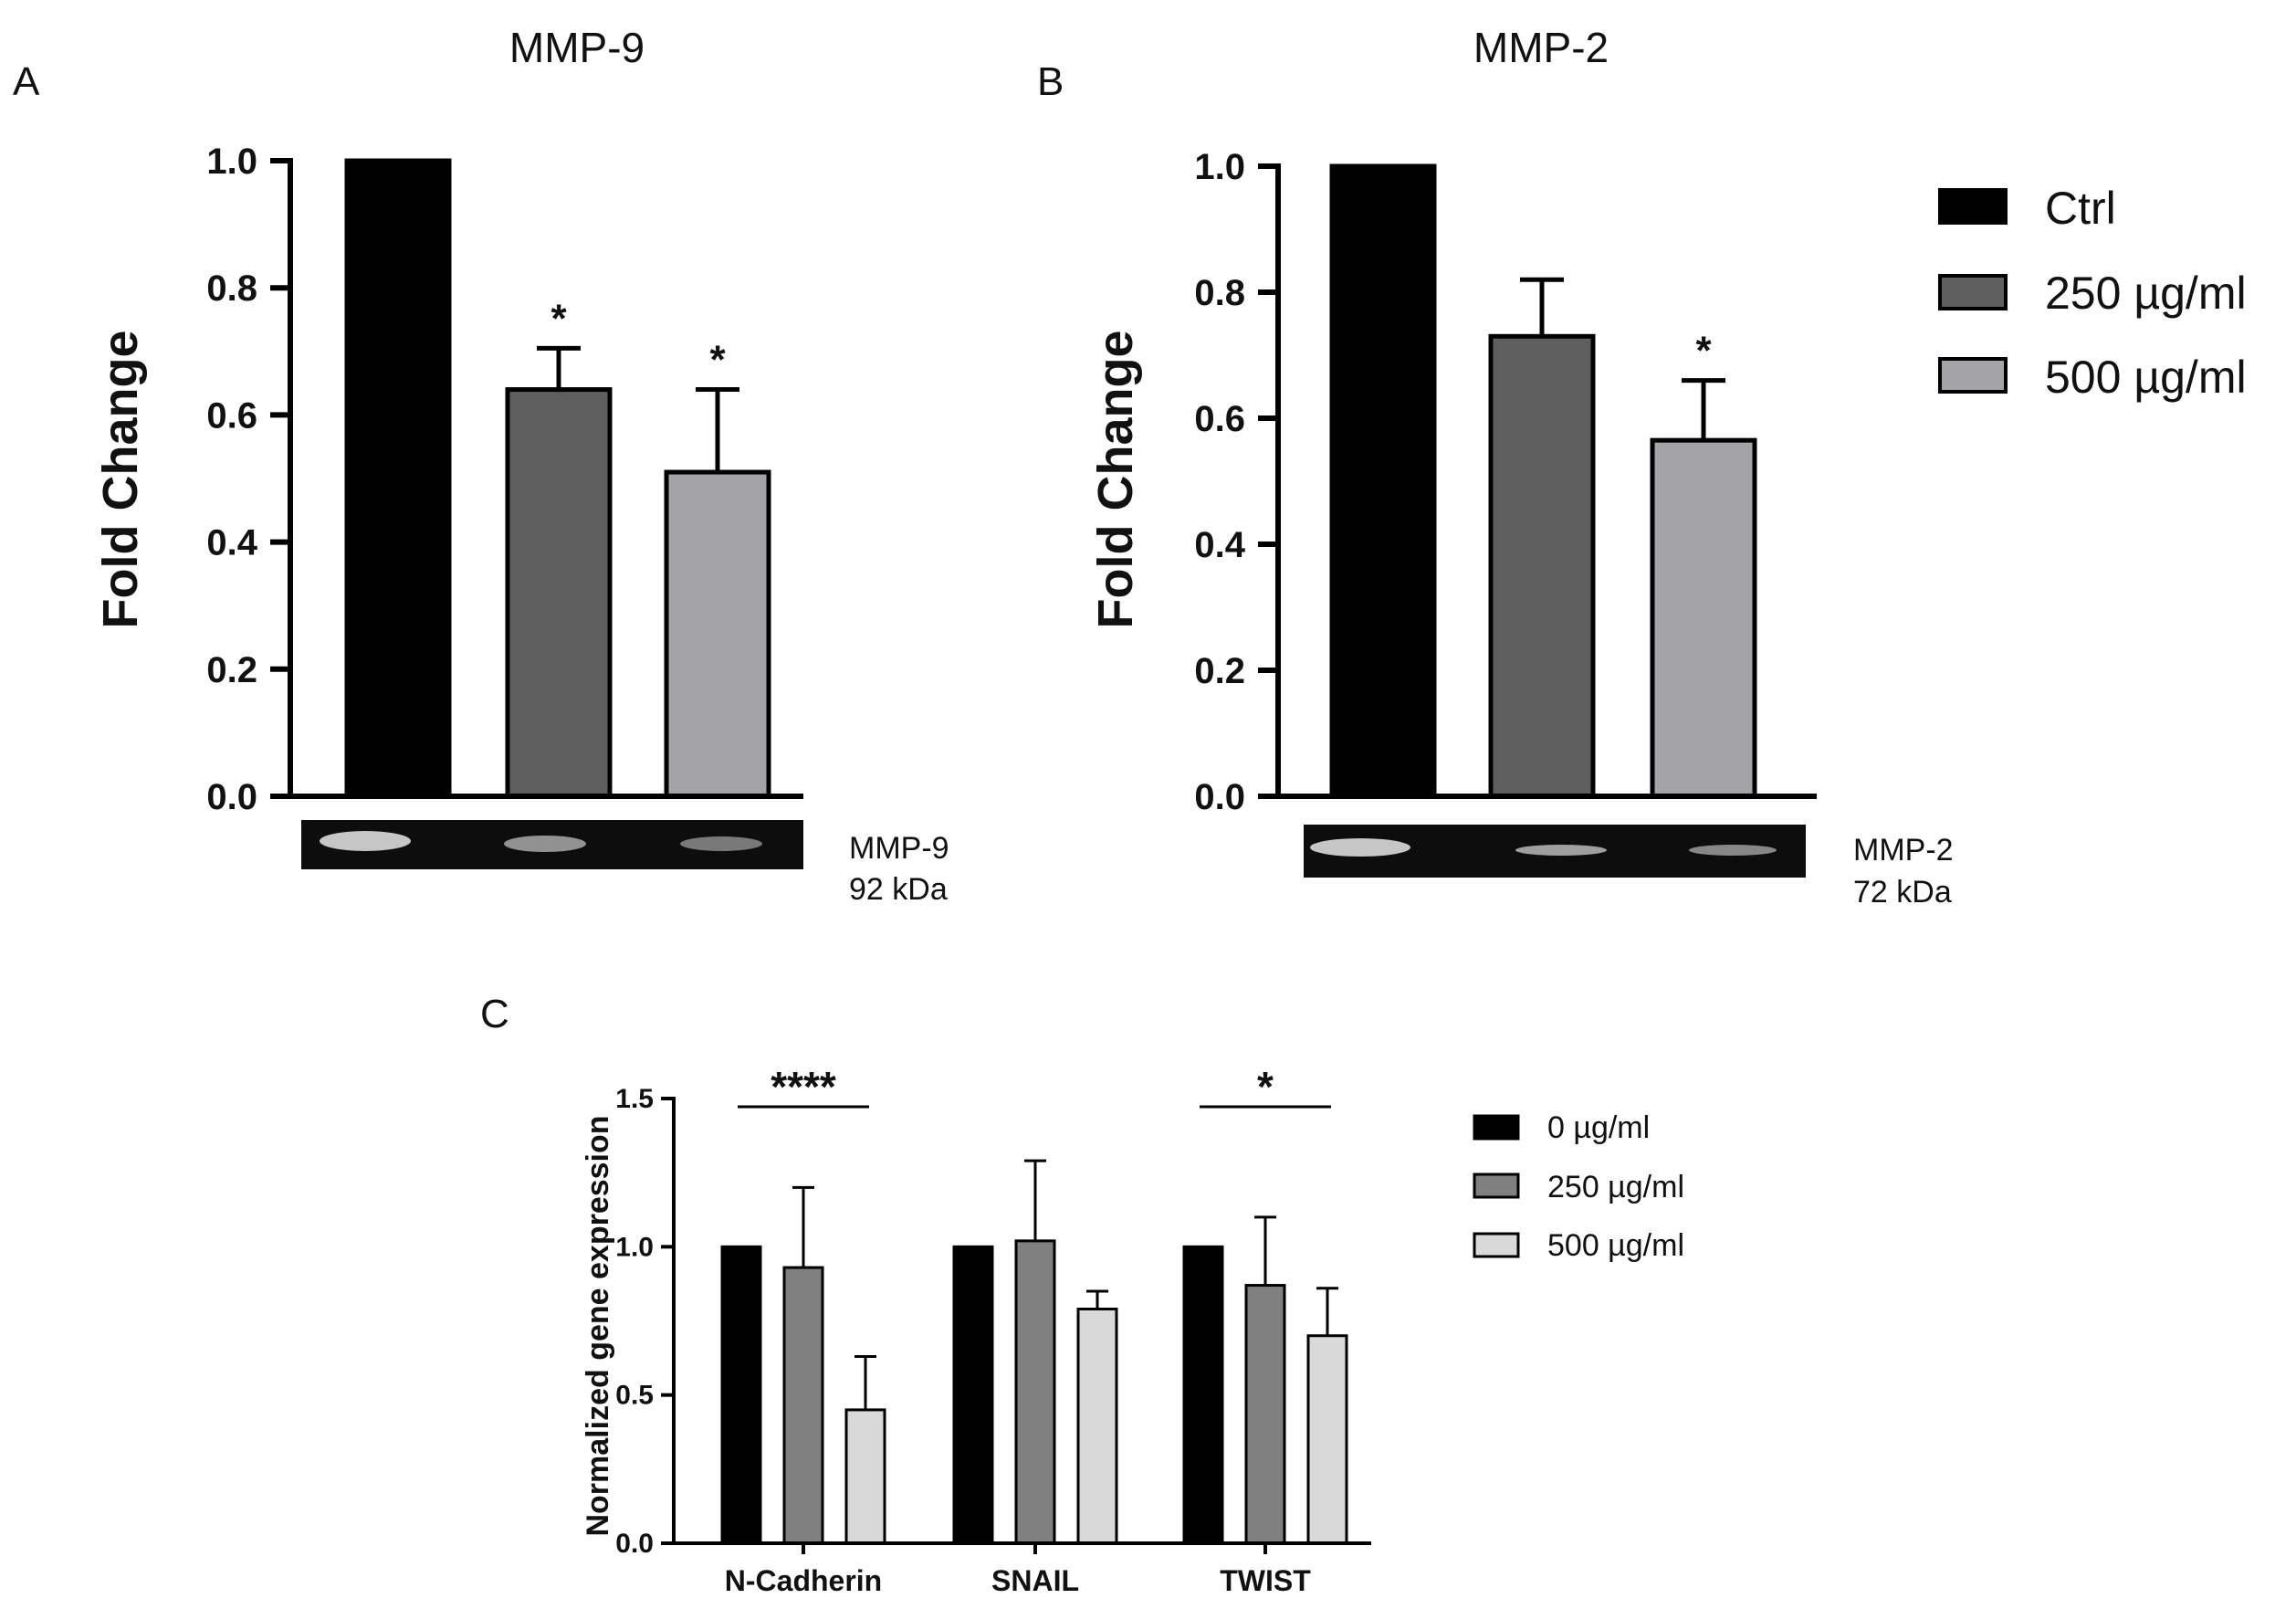 The image size is (2296, 1609). I want to click on significance-marks-b: *, so click(1703, 351).